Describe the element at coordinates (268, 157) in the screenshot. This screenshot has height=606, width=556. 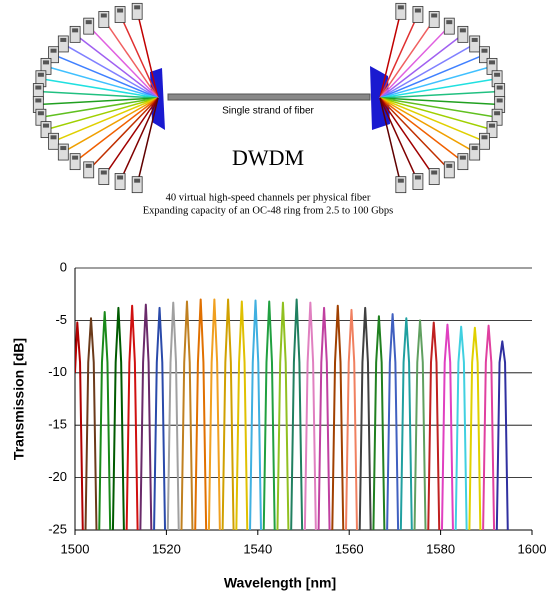
I see `diagram-title: DWDM` at that location.